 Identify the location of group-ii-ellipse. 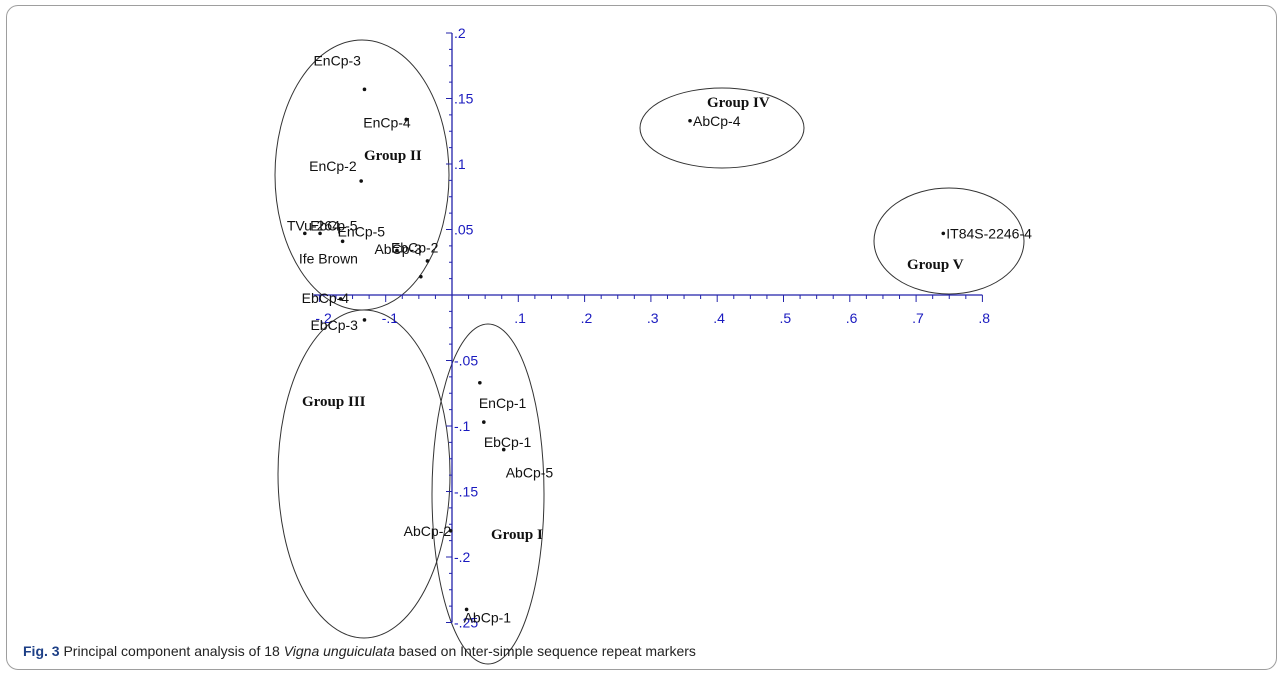
(362, 175).